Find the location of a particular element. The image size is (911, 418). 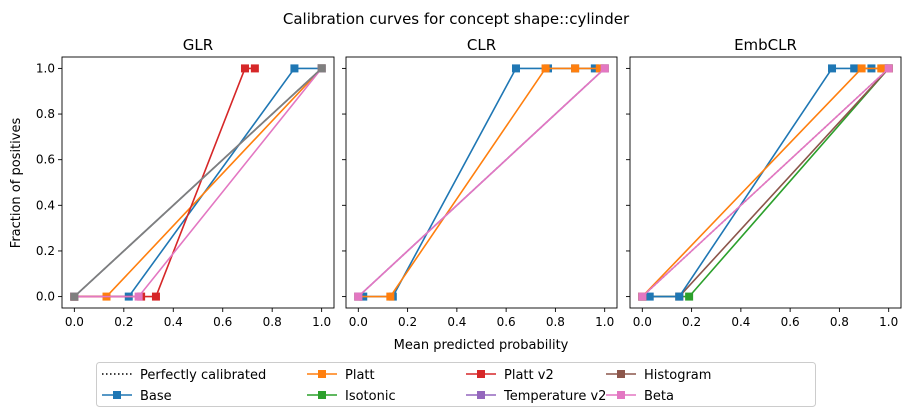

x-axis-label: Mean predicted probability is located at coordinates (481, 345).